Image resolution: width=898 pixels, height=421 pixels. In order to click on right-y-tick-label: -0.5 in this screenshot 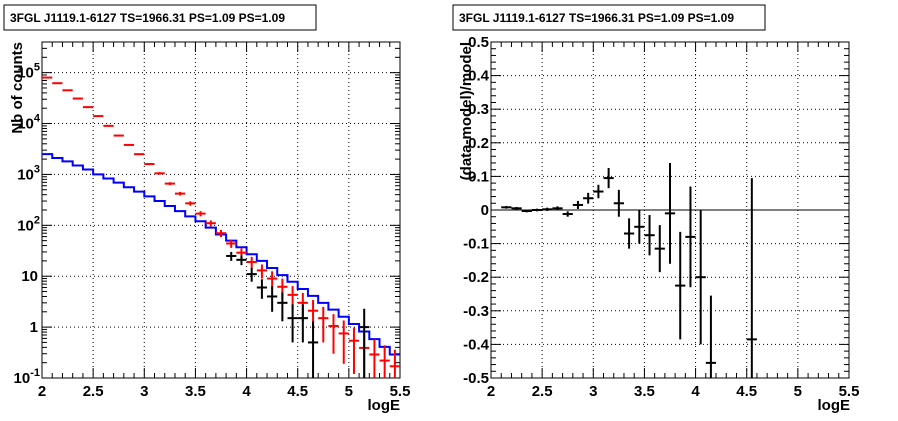, I will do `click(476, 378)`.